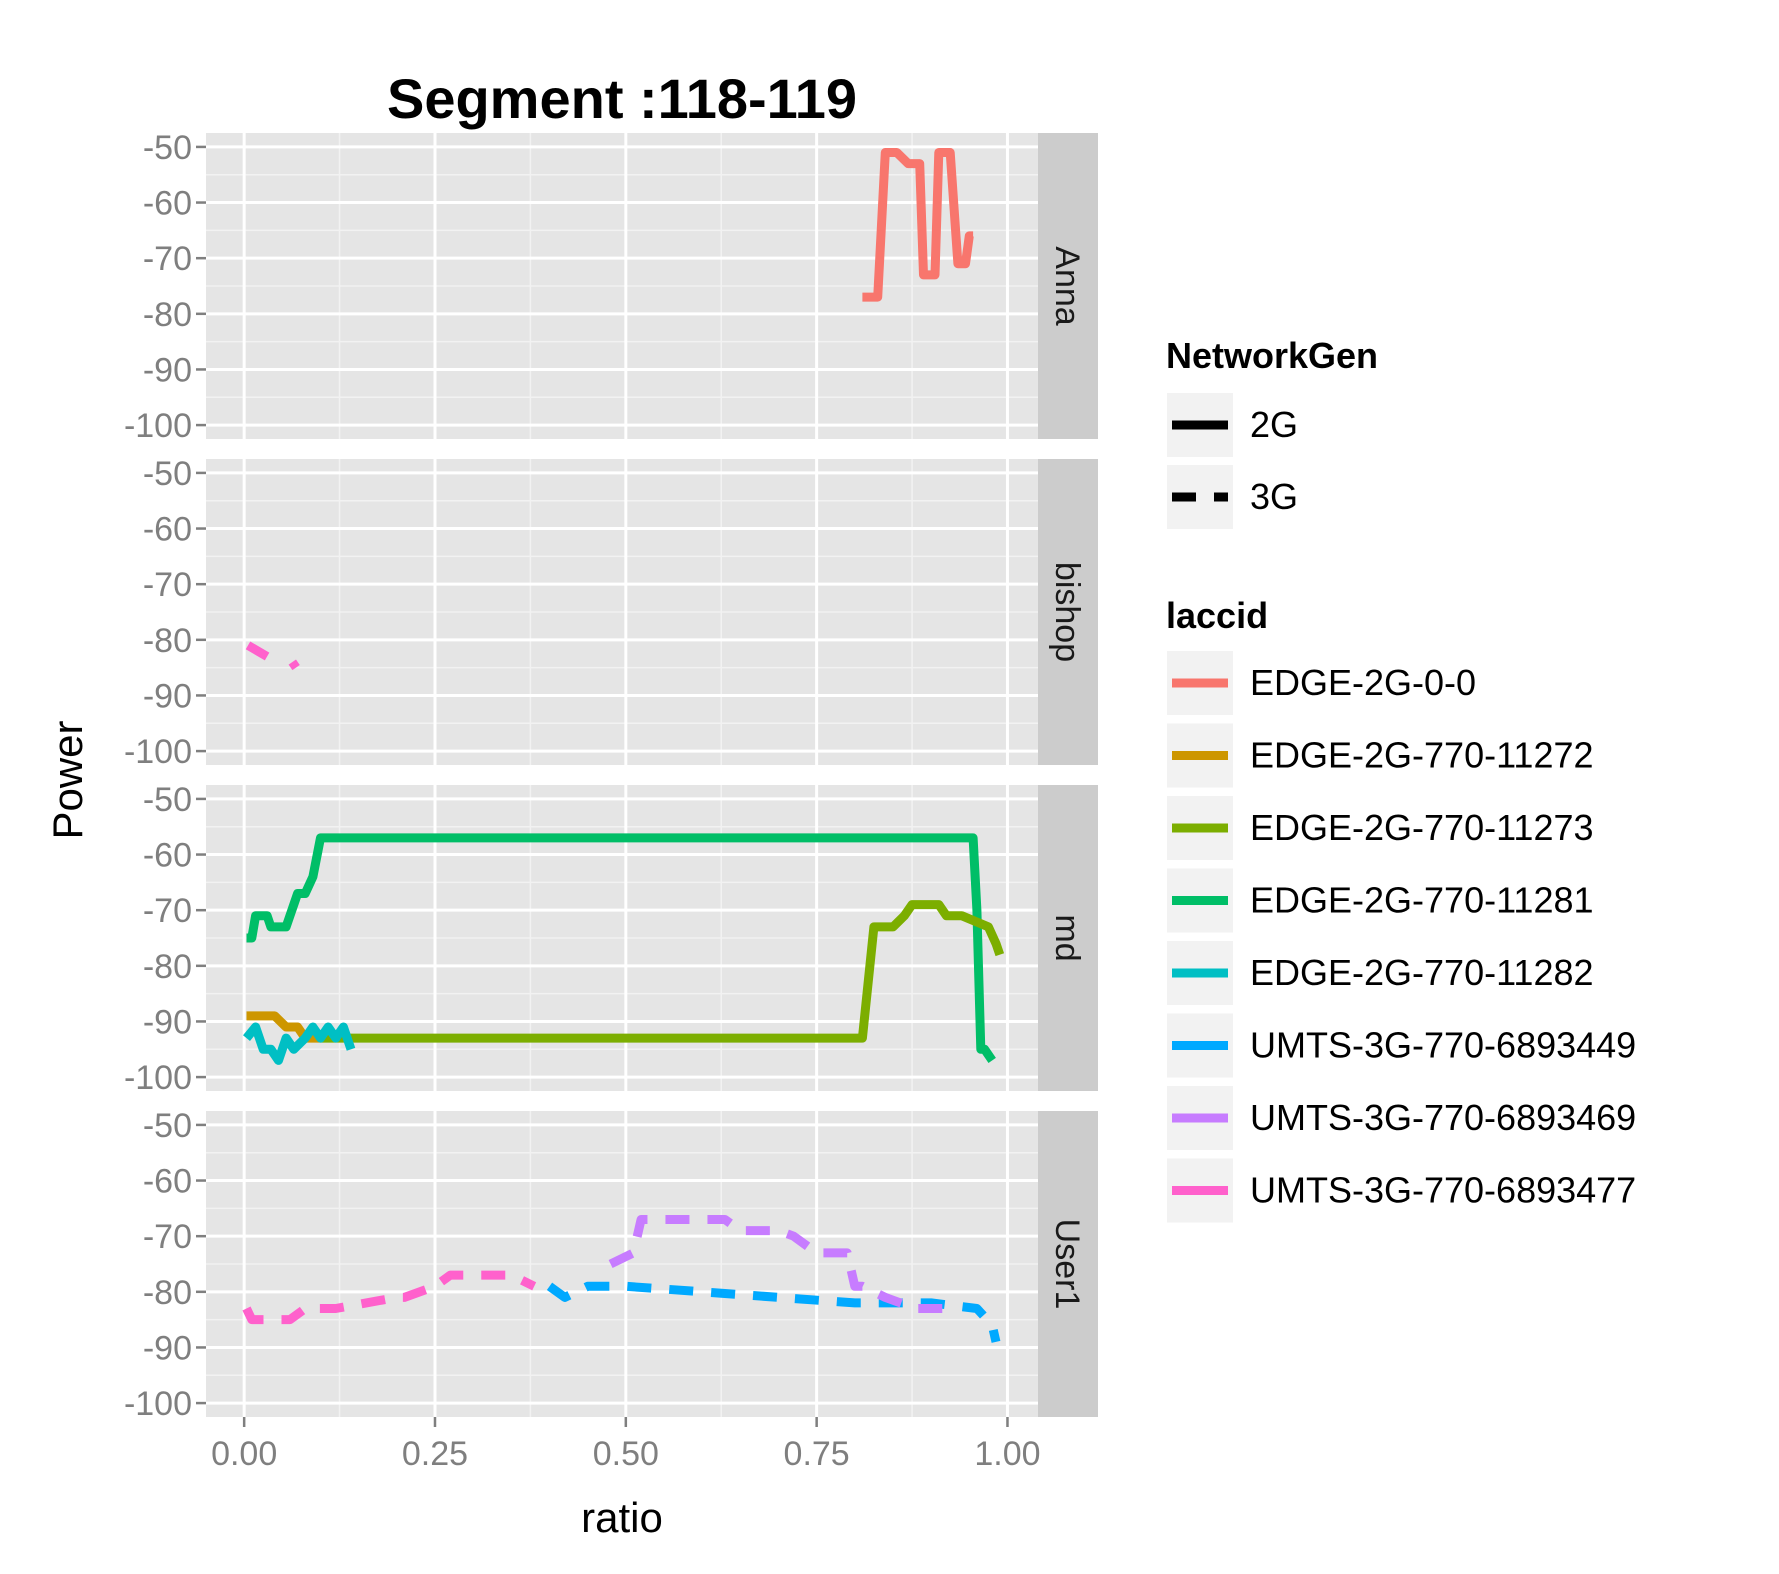  I want to click on x-tick-label: 1.00, so click(1007, 1454).